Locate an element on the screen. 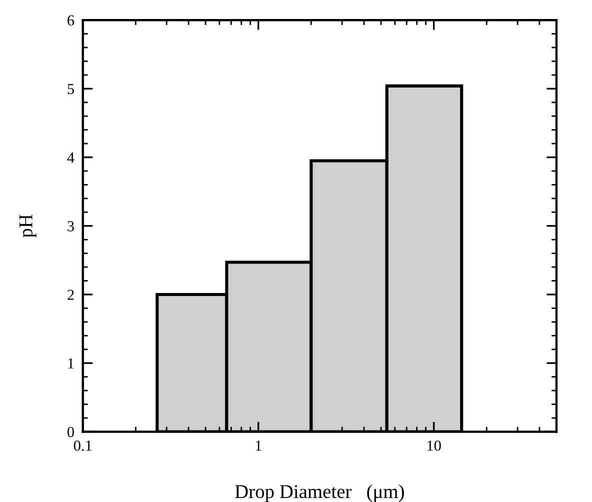  y-axis-title: pH is located at coordinates (27, 226).